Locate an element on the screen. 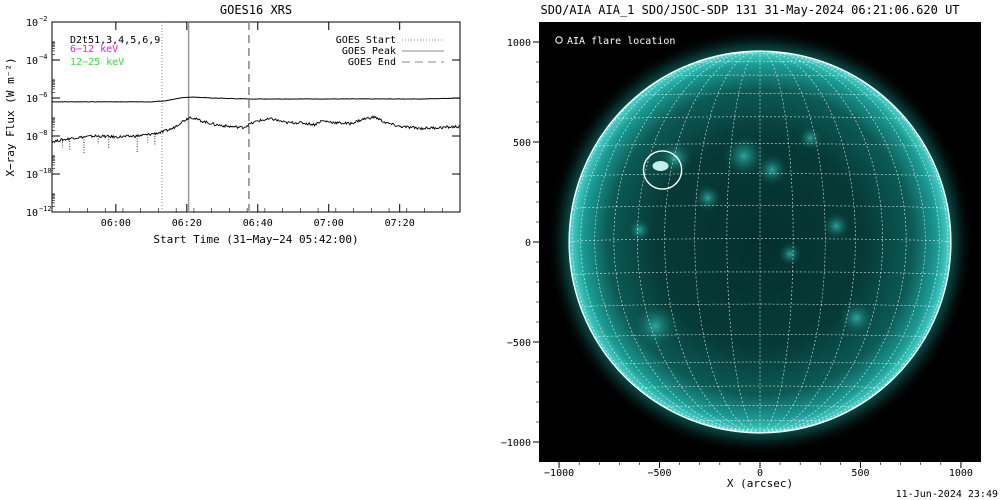 The image size is (1000, 500). aia-x-axis-label: X (arcsec) is located at coordinates (760, 483).